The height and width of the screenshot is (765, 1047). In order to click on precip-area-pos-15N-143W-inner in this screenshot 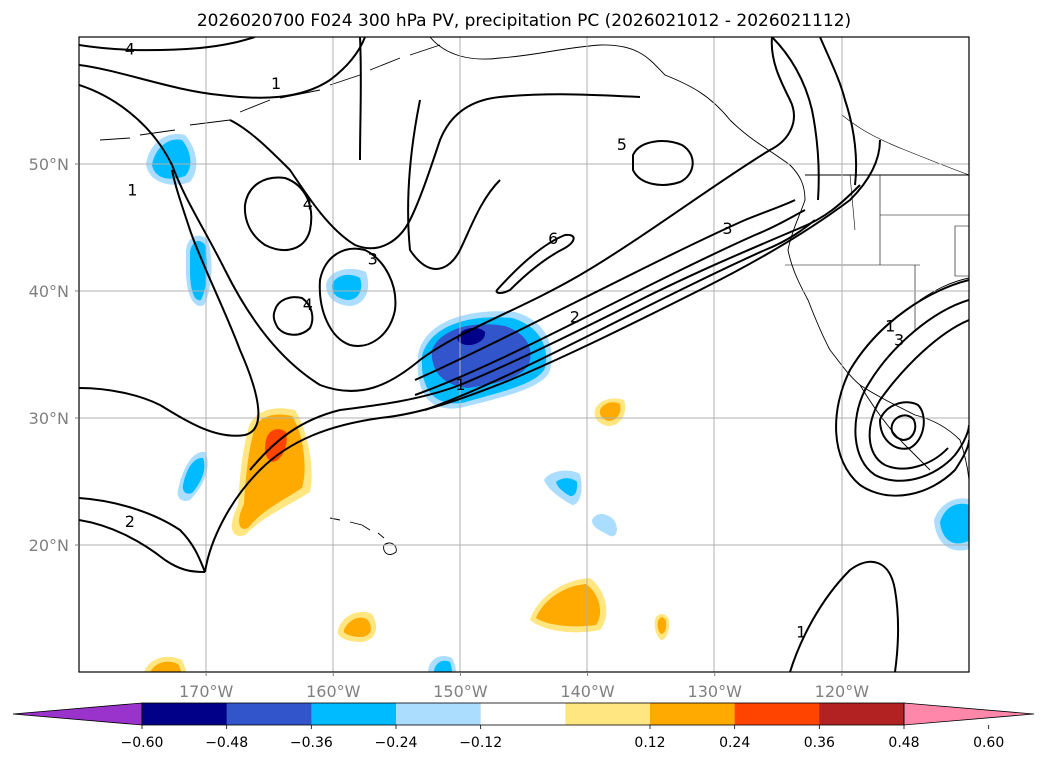, I will do `click(568, 605)`.